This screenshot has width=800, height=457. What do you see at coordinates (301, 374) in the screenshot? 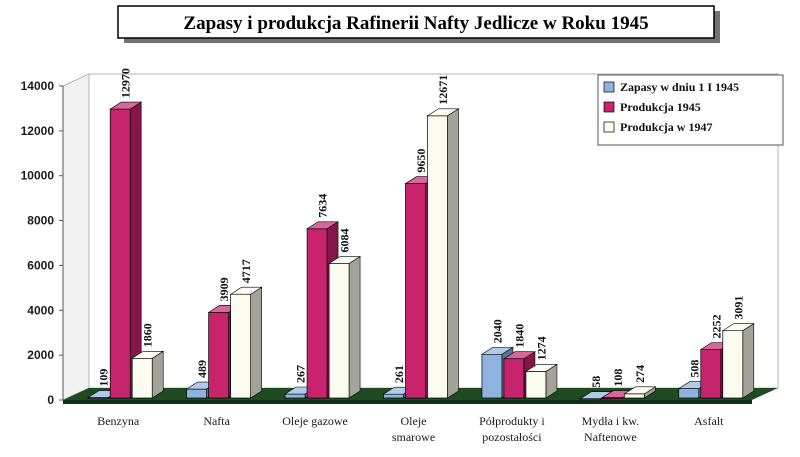
I see `data-label: 267` at bounding box center [301, 374].